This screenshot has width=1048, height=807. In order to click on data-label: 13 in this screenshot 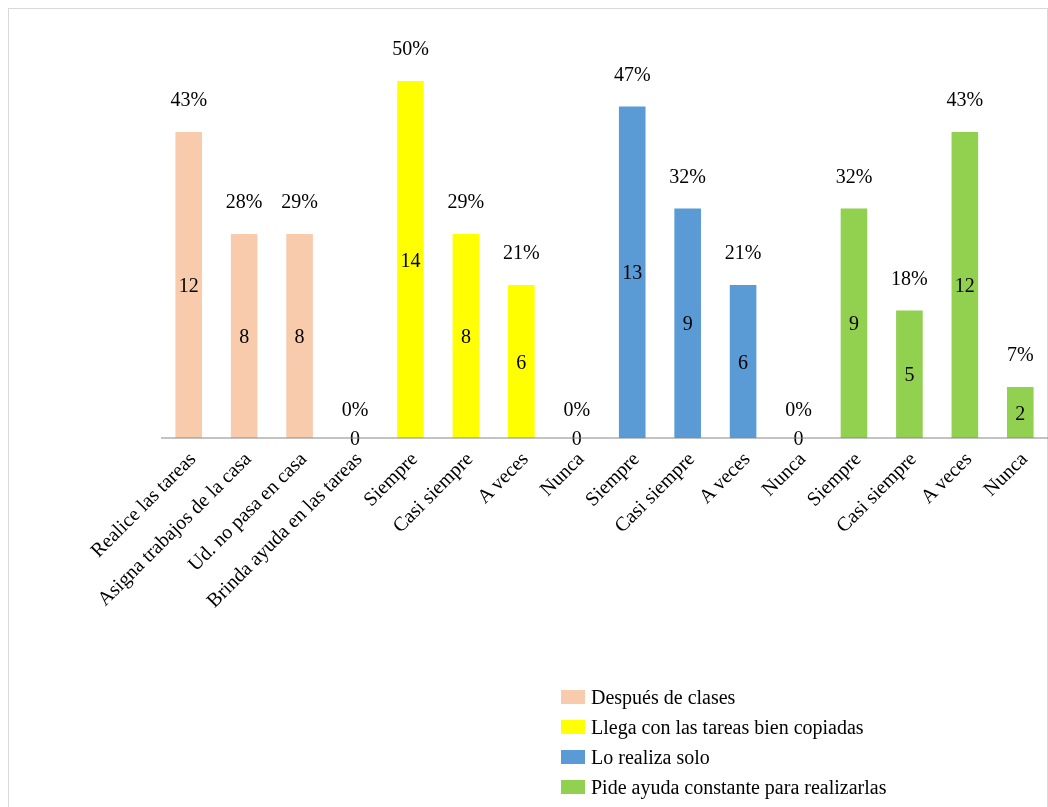, I will do `click(632, 272)`.